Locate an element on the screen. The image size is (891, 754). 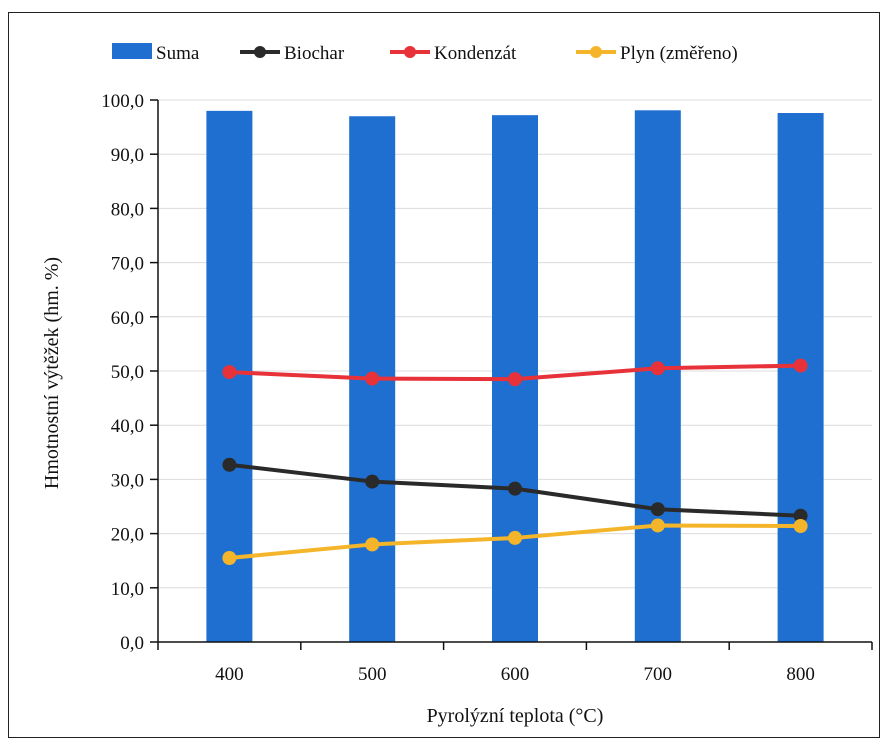
legend-swatch-suma is located at coordinates (132, 51).